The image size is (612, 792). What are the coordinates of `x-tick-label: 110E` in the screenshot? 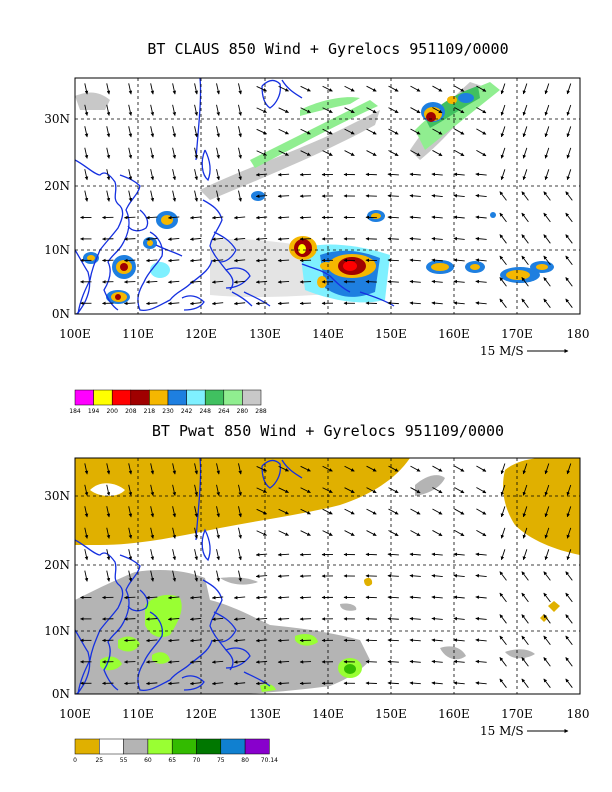 It's located at (138, 334).